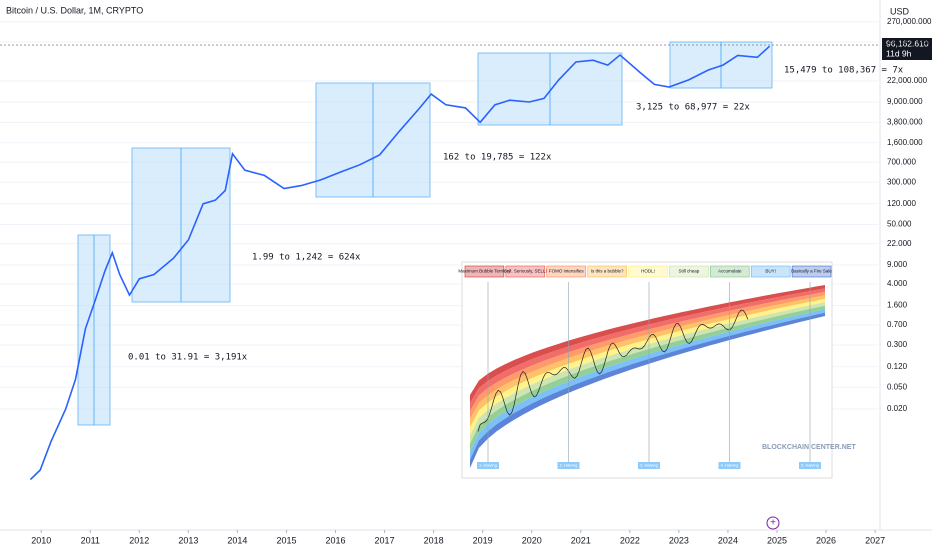 This screenshot has height=550, width=932. I want to click on legend-label: Still cheap, so click(689, 271).